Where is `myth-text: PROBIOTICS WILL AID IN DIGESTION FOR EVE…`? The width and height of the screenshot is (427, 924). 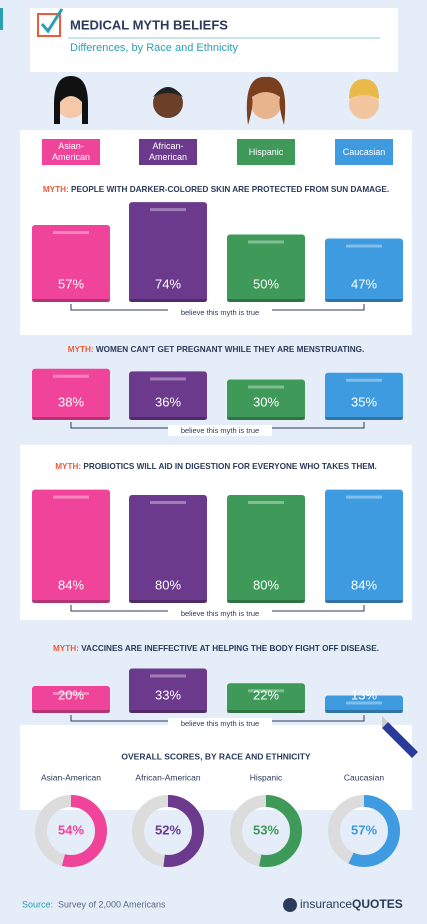 myth-text: PROBIOTICS WILL AID IN DIGESTION FOR EVE… is located at coordinates (229, 466).